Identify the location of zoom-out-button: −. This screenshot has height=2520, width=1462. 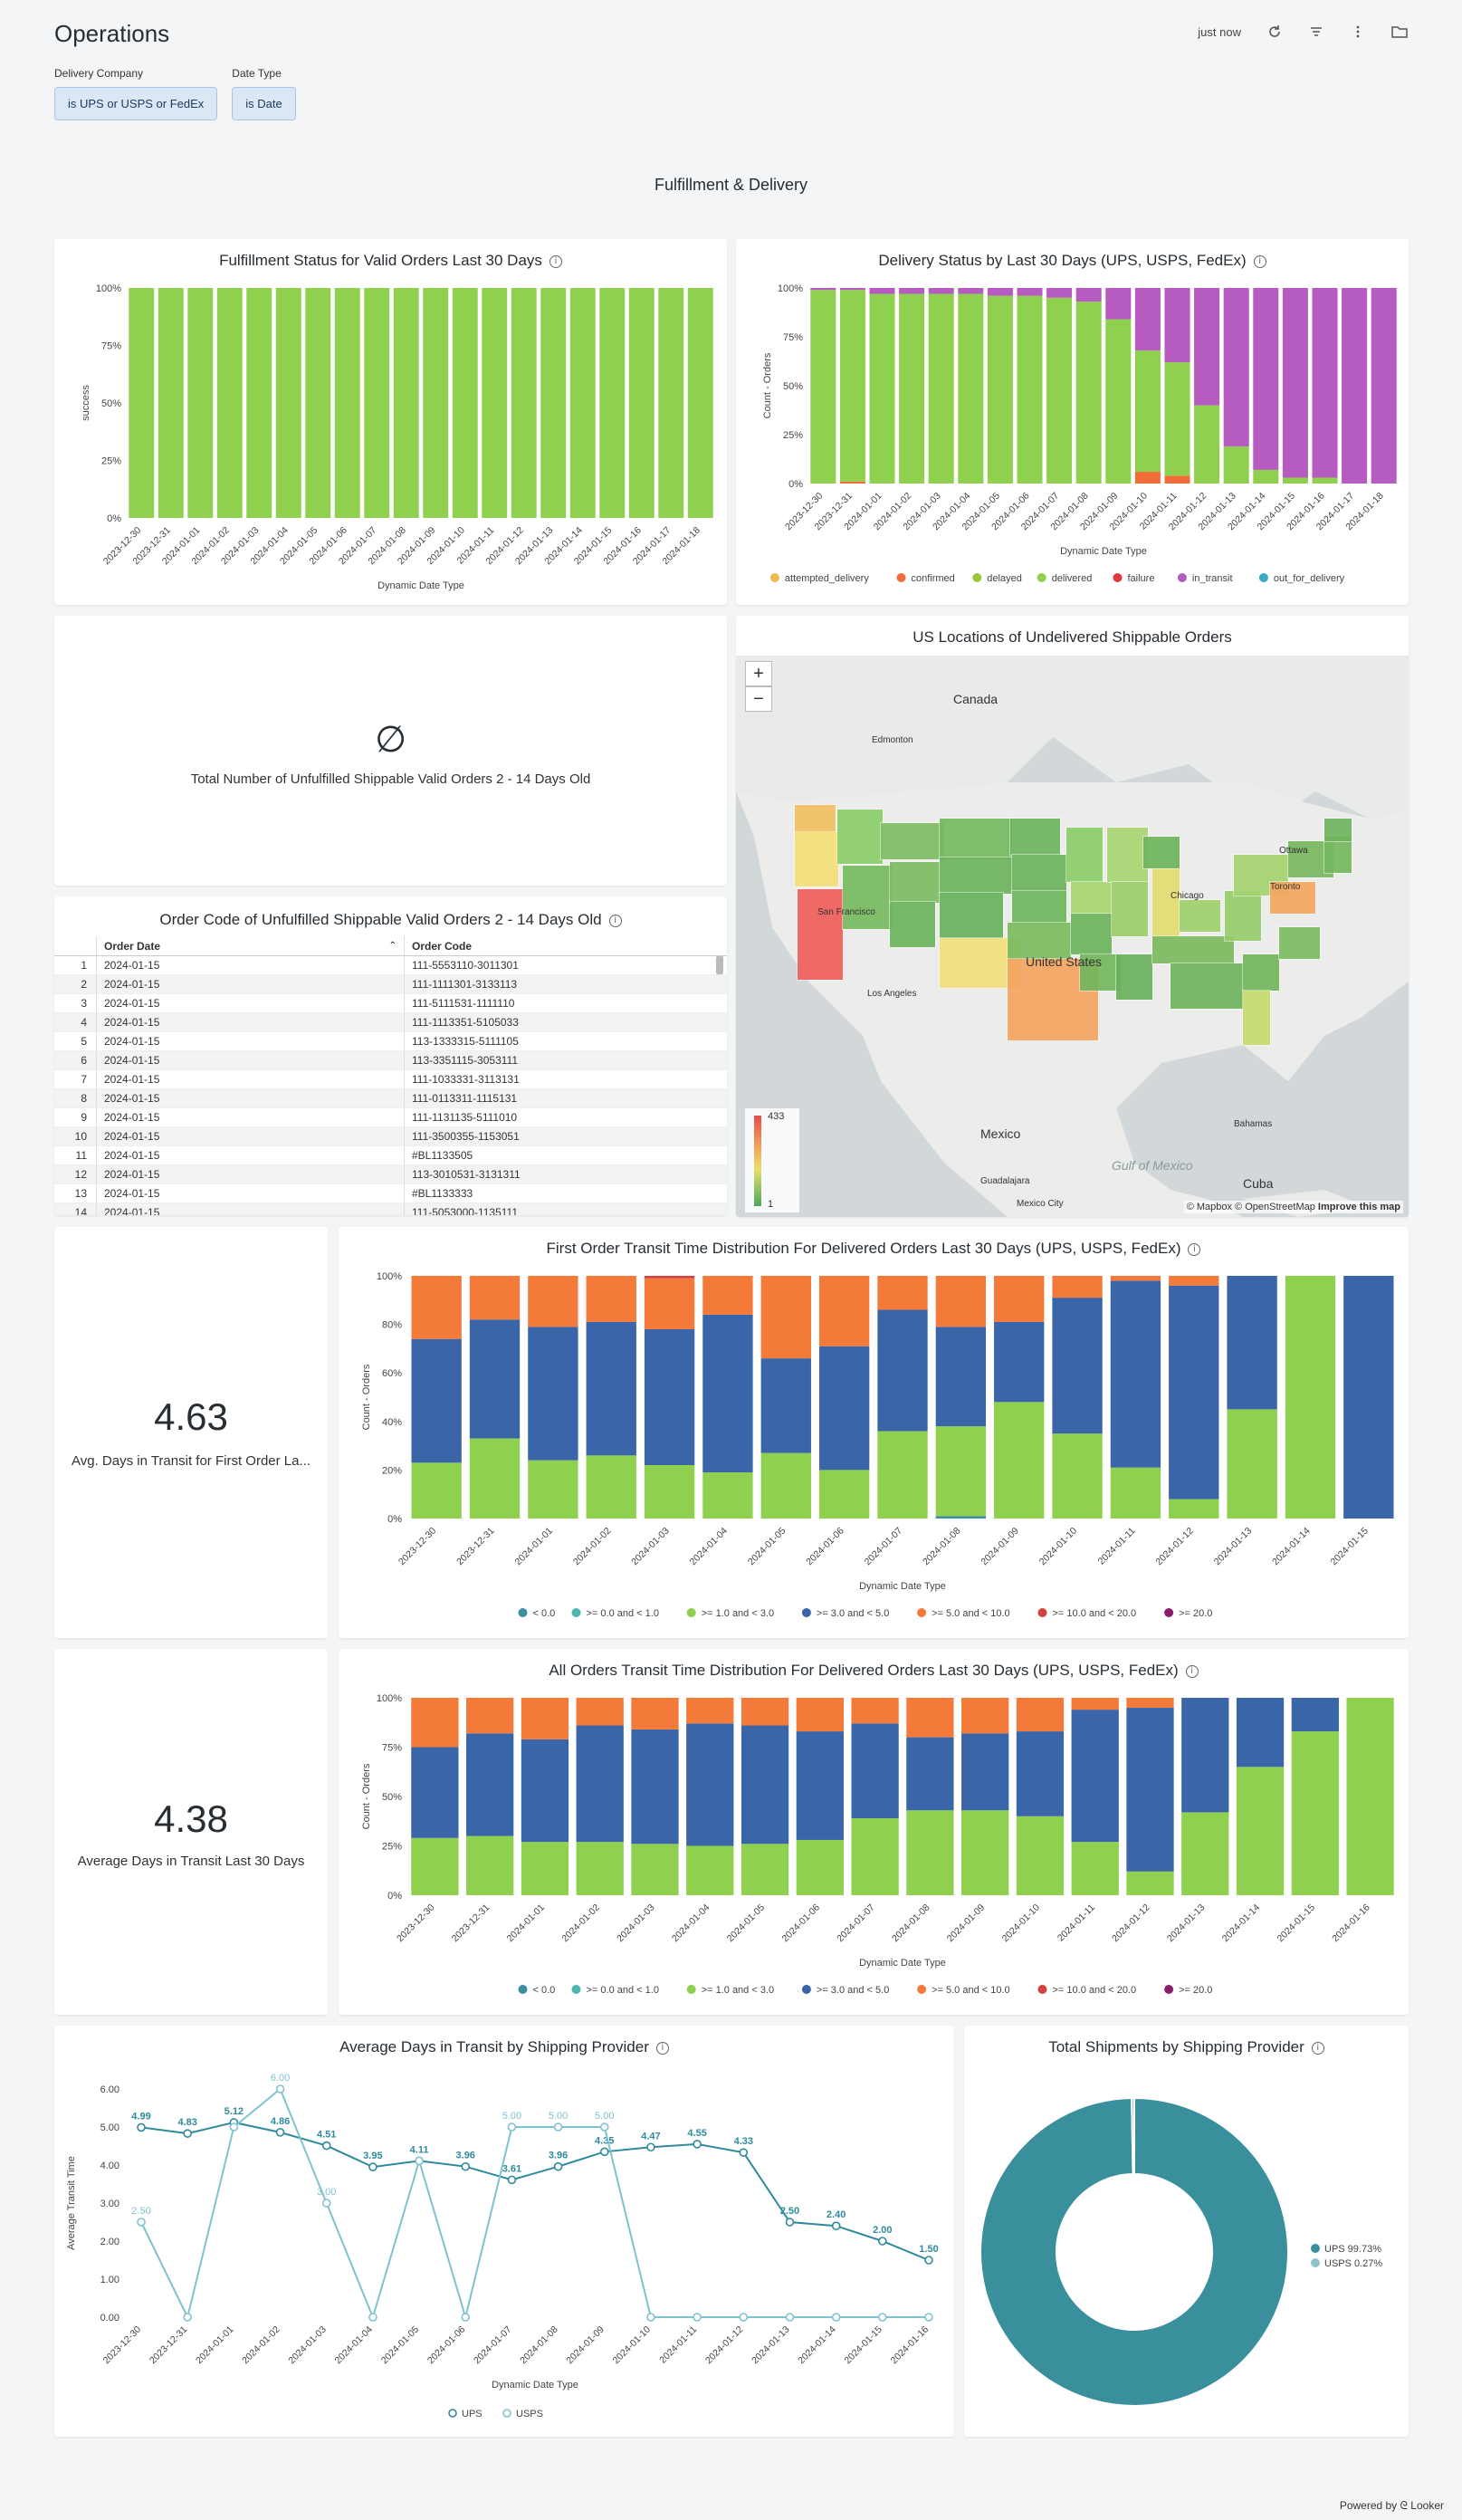
(758, 699).